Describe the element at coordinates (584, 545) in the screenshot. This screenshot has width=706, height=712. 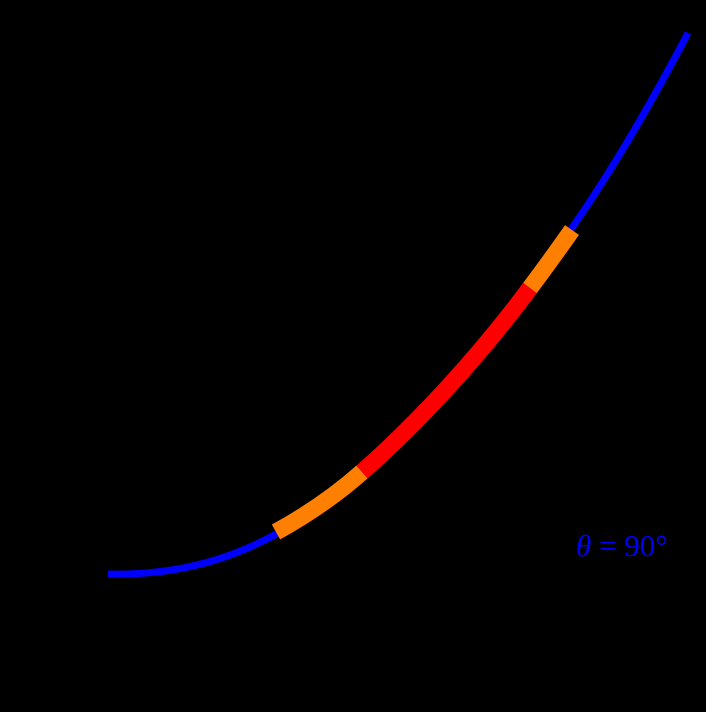
I see `theta-symbol: θ` at that location.